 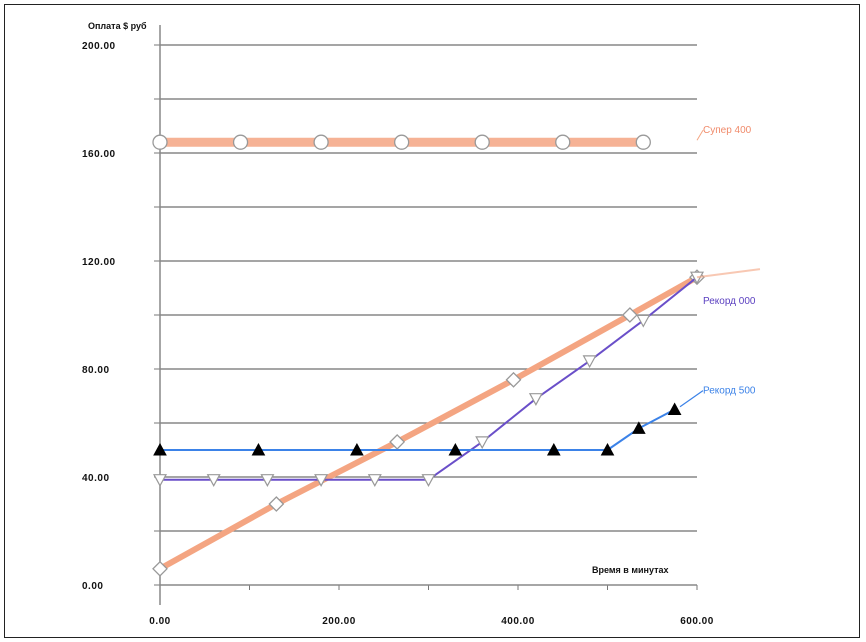 What do you see at coordinates (729, 390) in the screenshot?
I see `series-label: Рекорд 500` at bounding box center [729, 390].